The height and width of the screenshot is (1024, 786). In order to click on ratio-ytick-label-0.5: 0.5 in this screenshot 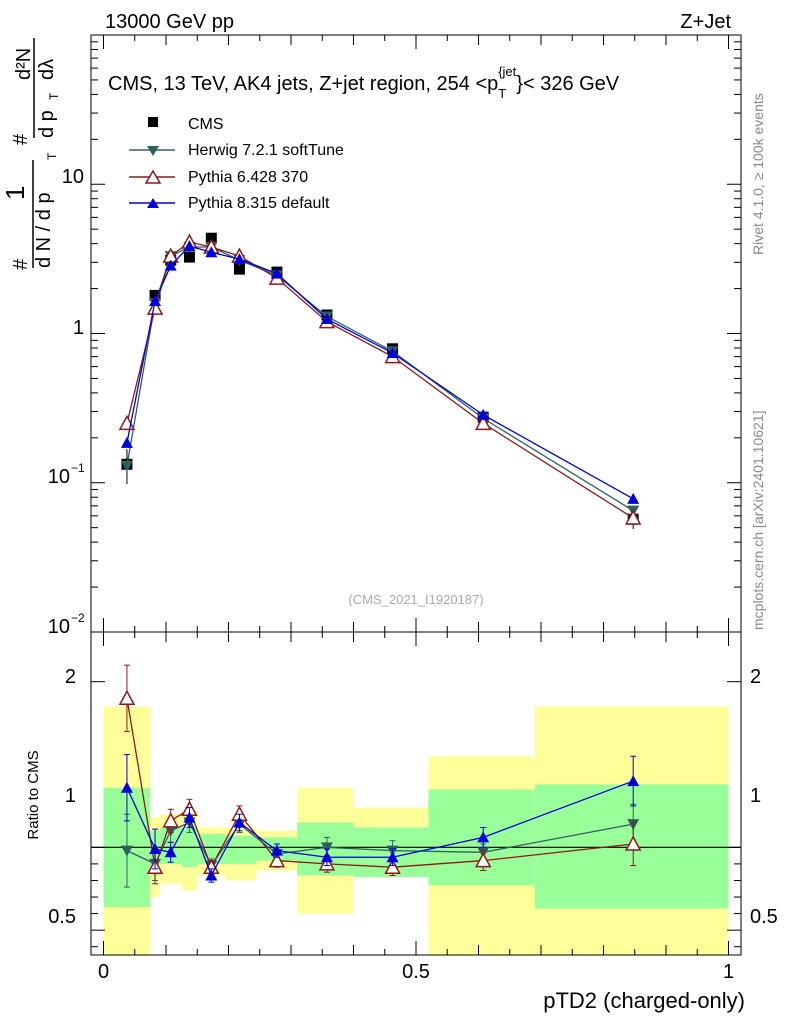, I will do `click(62, 917)`.